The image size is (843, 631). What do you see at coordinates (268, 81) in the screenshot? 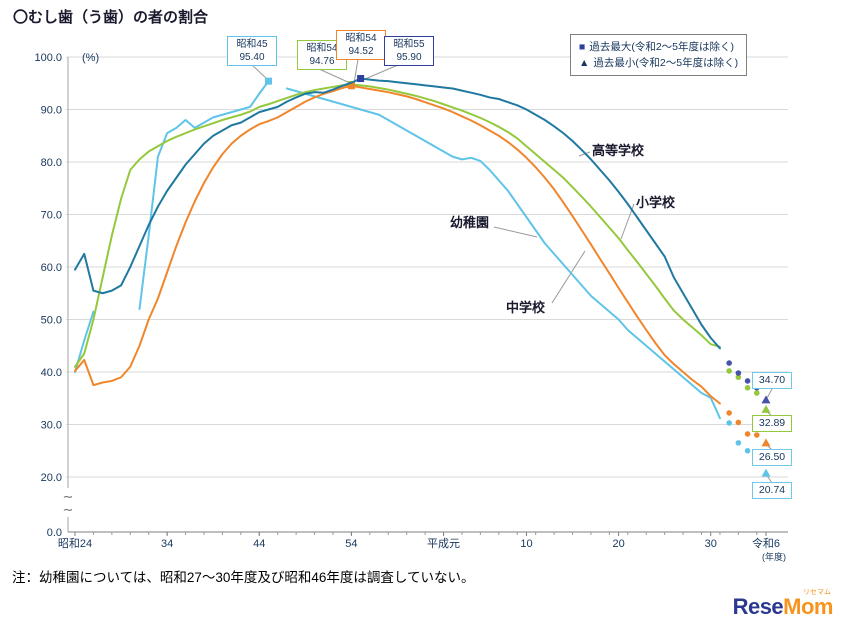
I see `max-square-kindergarten` at bounding box center [268, 81].